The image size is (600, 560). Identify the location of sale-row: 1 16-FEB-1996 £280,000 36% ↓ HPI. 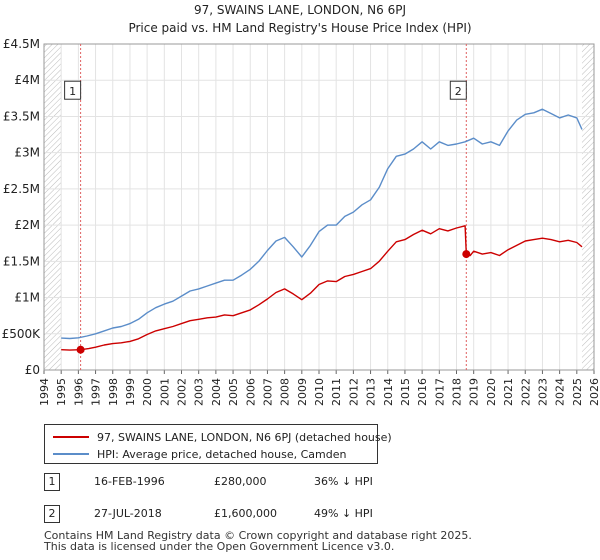
(294, 483).